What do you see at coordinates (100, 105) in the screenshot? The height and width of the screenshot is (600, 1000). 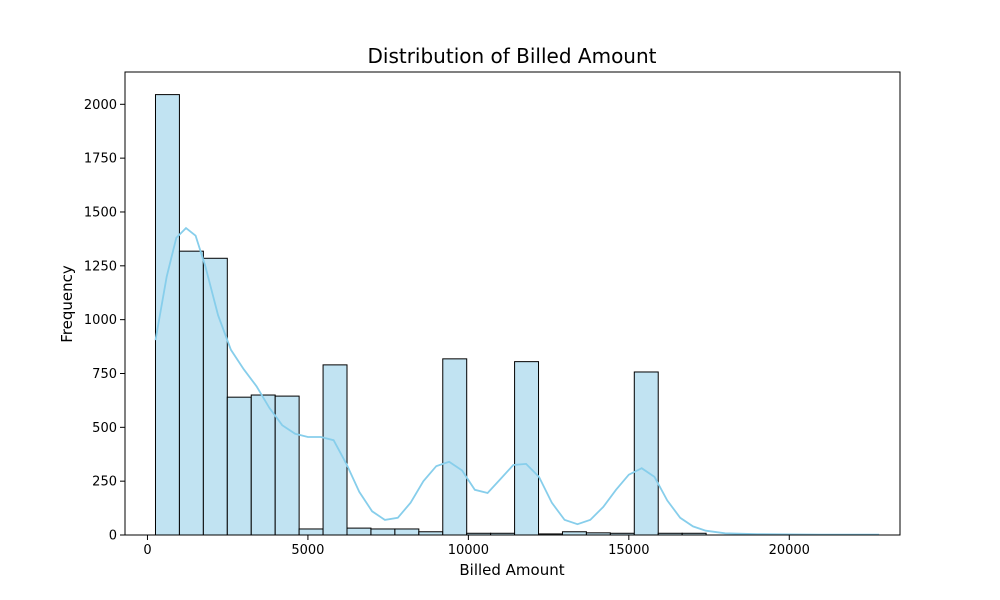 I see `y-tick-label: 2000` at bounding box center [100, 105].